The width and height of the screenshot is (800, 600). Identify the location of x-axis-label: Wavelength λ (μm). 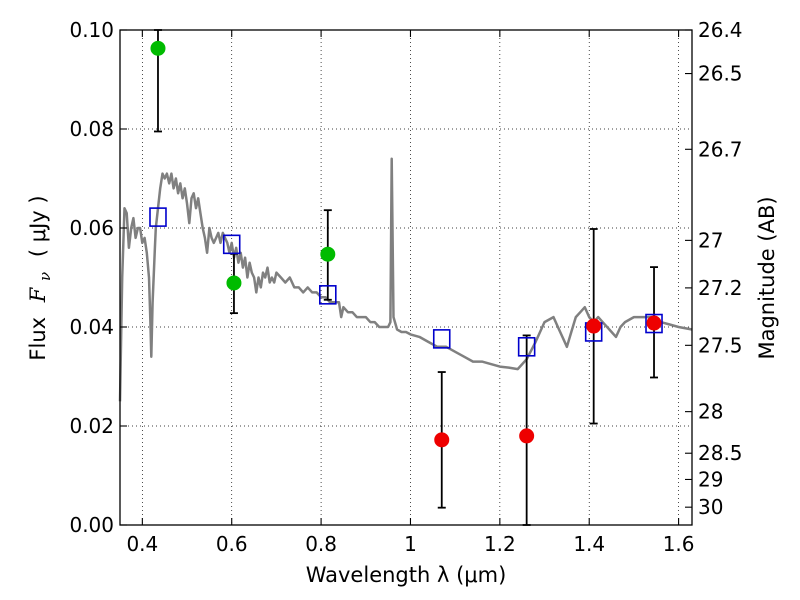
(406, 575).